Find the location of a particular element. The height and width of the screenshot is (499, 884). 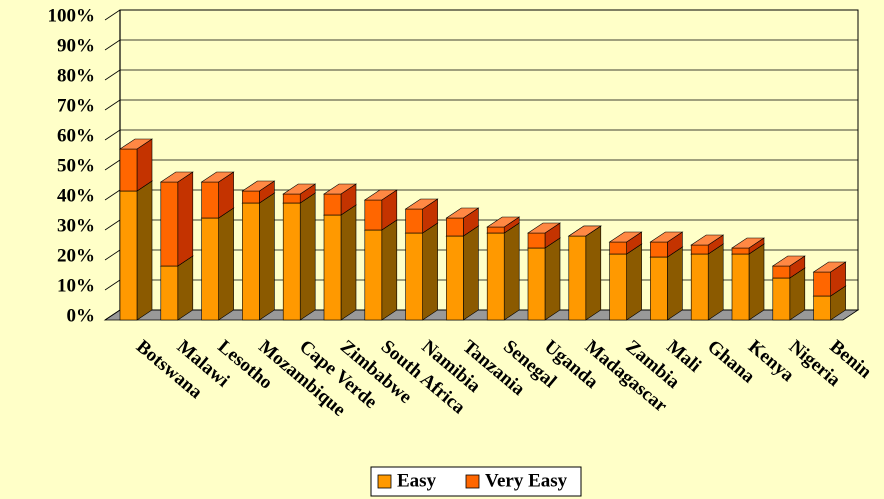

y-tick-label: 30% is located at coordinates (76, 225).